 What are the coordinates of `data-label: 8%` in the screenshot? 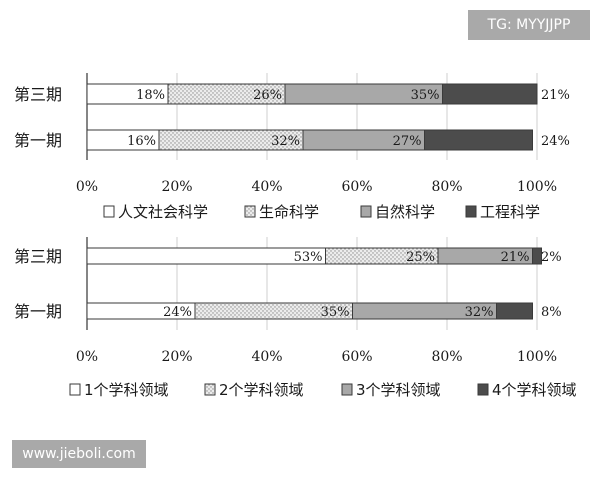 It's located at (551, 312).